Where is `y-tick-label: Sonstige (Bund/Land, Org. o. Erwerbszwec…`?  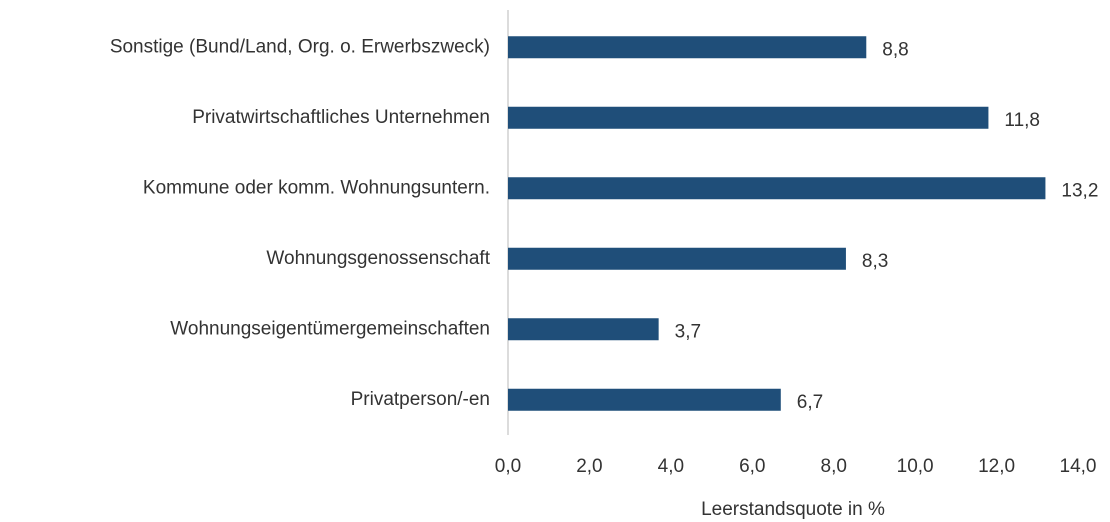 y-tick-label: Sonstige (Bund/Land, Org. o. Erwerbszwec… is located at coordinates (300, 46).